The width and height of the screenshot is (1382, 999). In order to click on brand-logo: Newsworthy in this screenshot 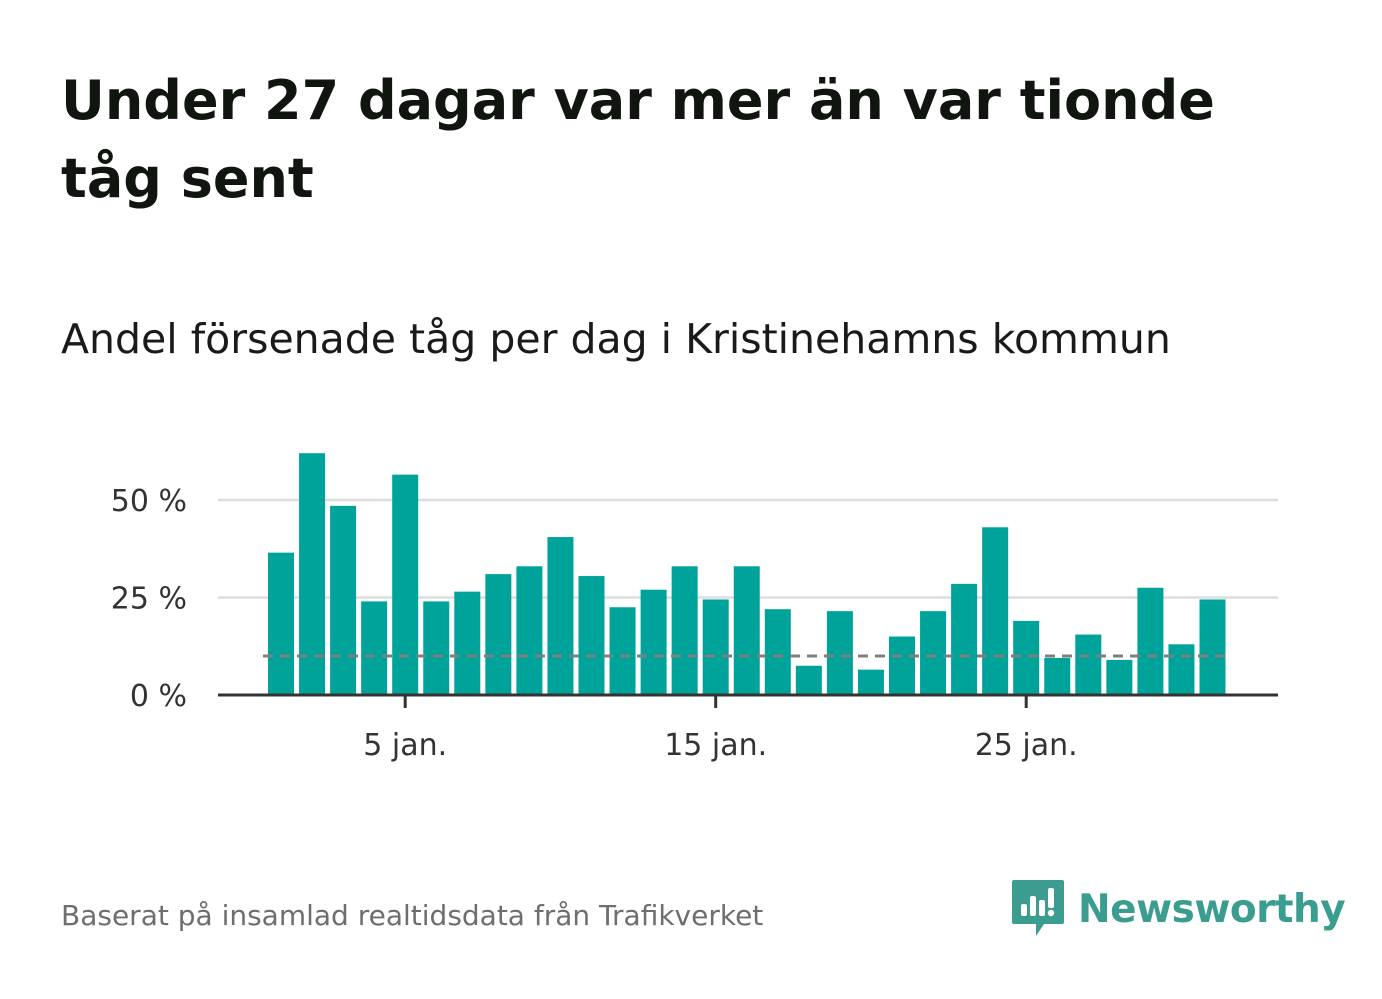, I will do `click(1178, 909)`.